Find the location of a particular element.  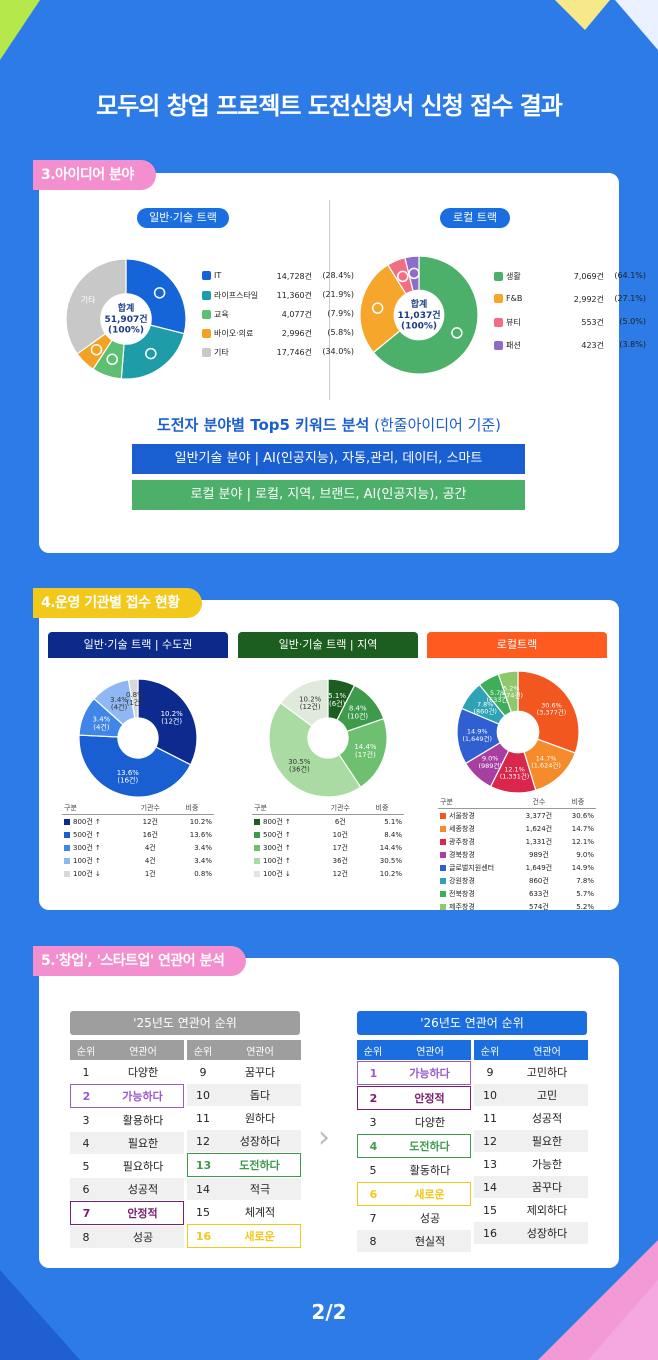

legend-item: 뷰티 is located at coordinates (544, 322).